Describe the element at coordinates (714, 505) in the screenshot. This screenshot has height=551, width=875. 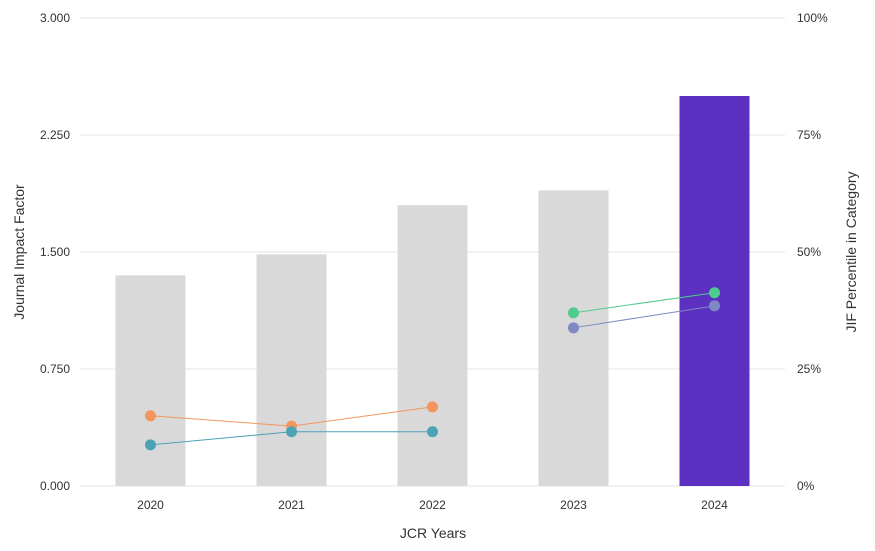
I see `x-tick-label: 2024` at that location.